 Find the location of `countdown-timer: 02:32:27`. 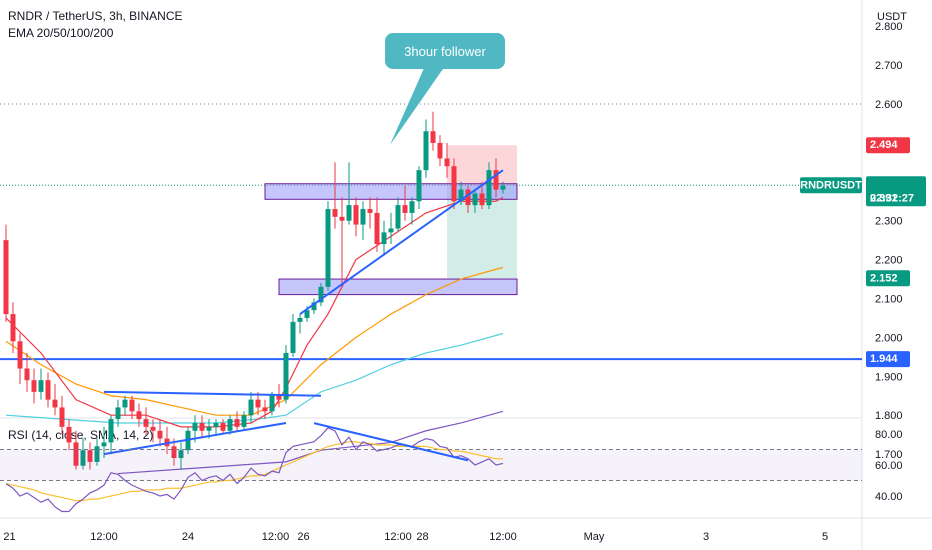

countdown-timer: 02:32:27 is located at coordinates (892, 198).